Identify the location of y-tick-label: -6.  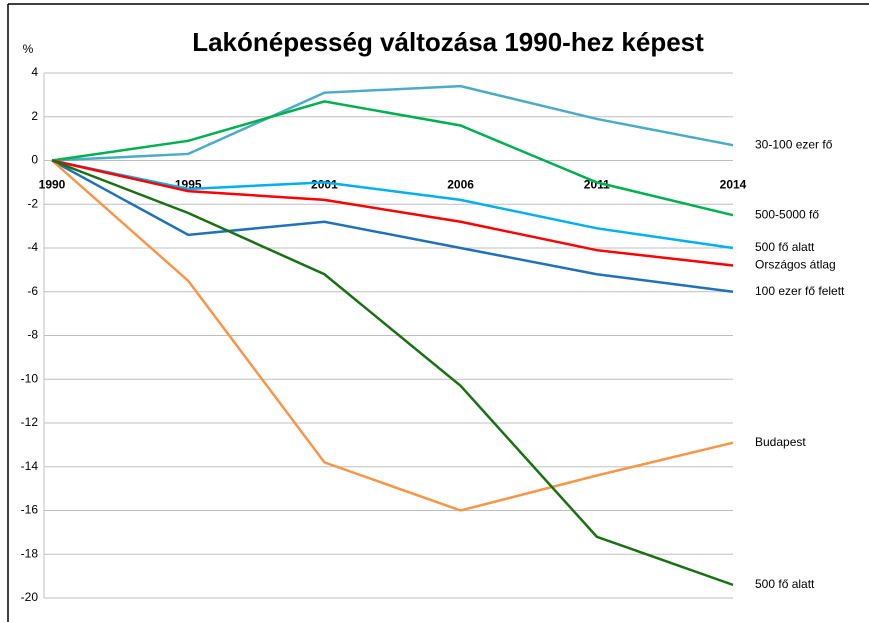
(32, 291).